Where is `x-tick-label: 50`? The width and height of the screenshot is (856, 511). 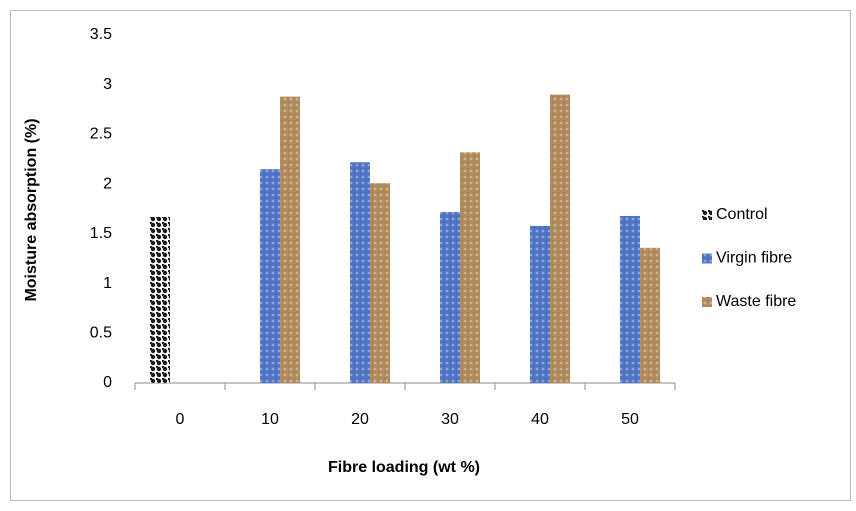 x-tick-label: 50 is located at coordinates (630, 419).